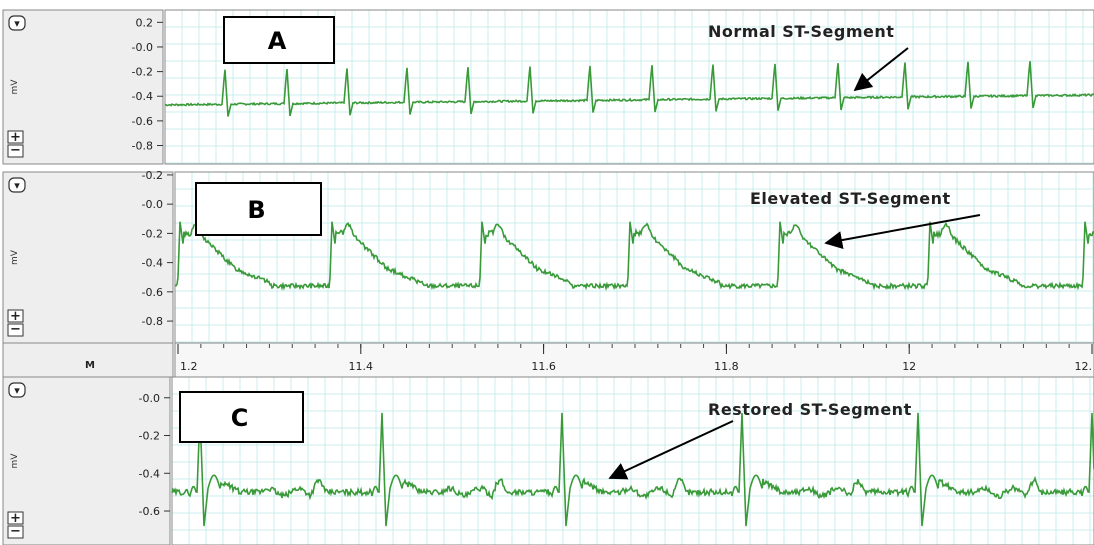 This screenshot has width=1094, height=545. I want to click on x-tick-label: 12, so click(909, 366).